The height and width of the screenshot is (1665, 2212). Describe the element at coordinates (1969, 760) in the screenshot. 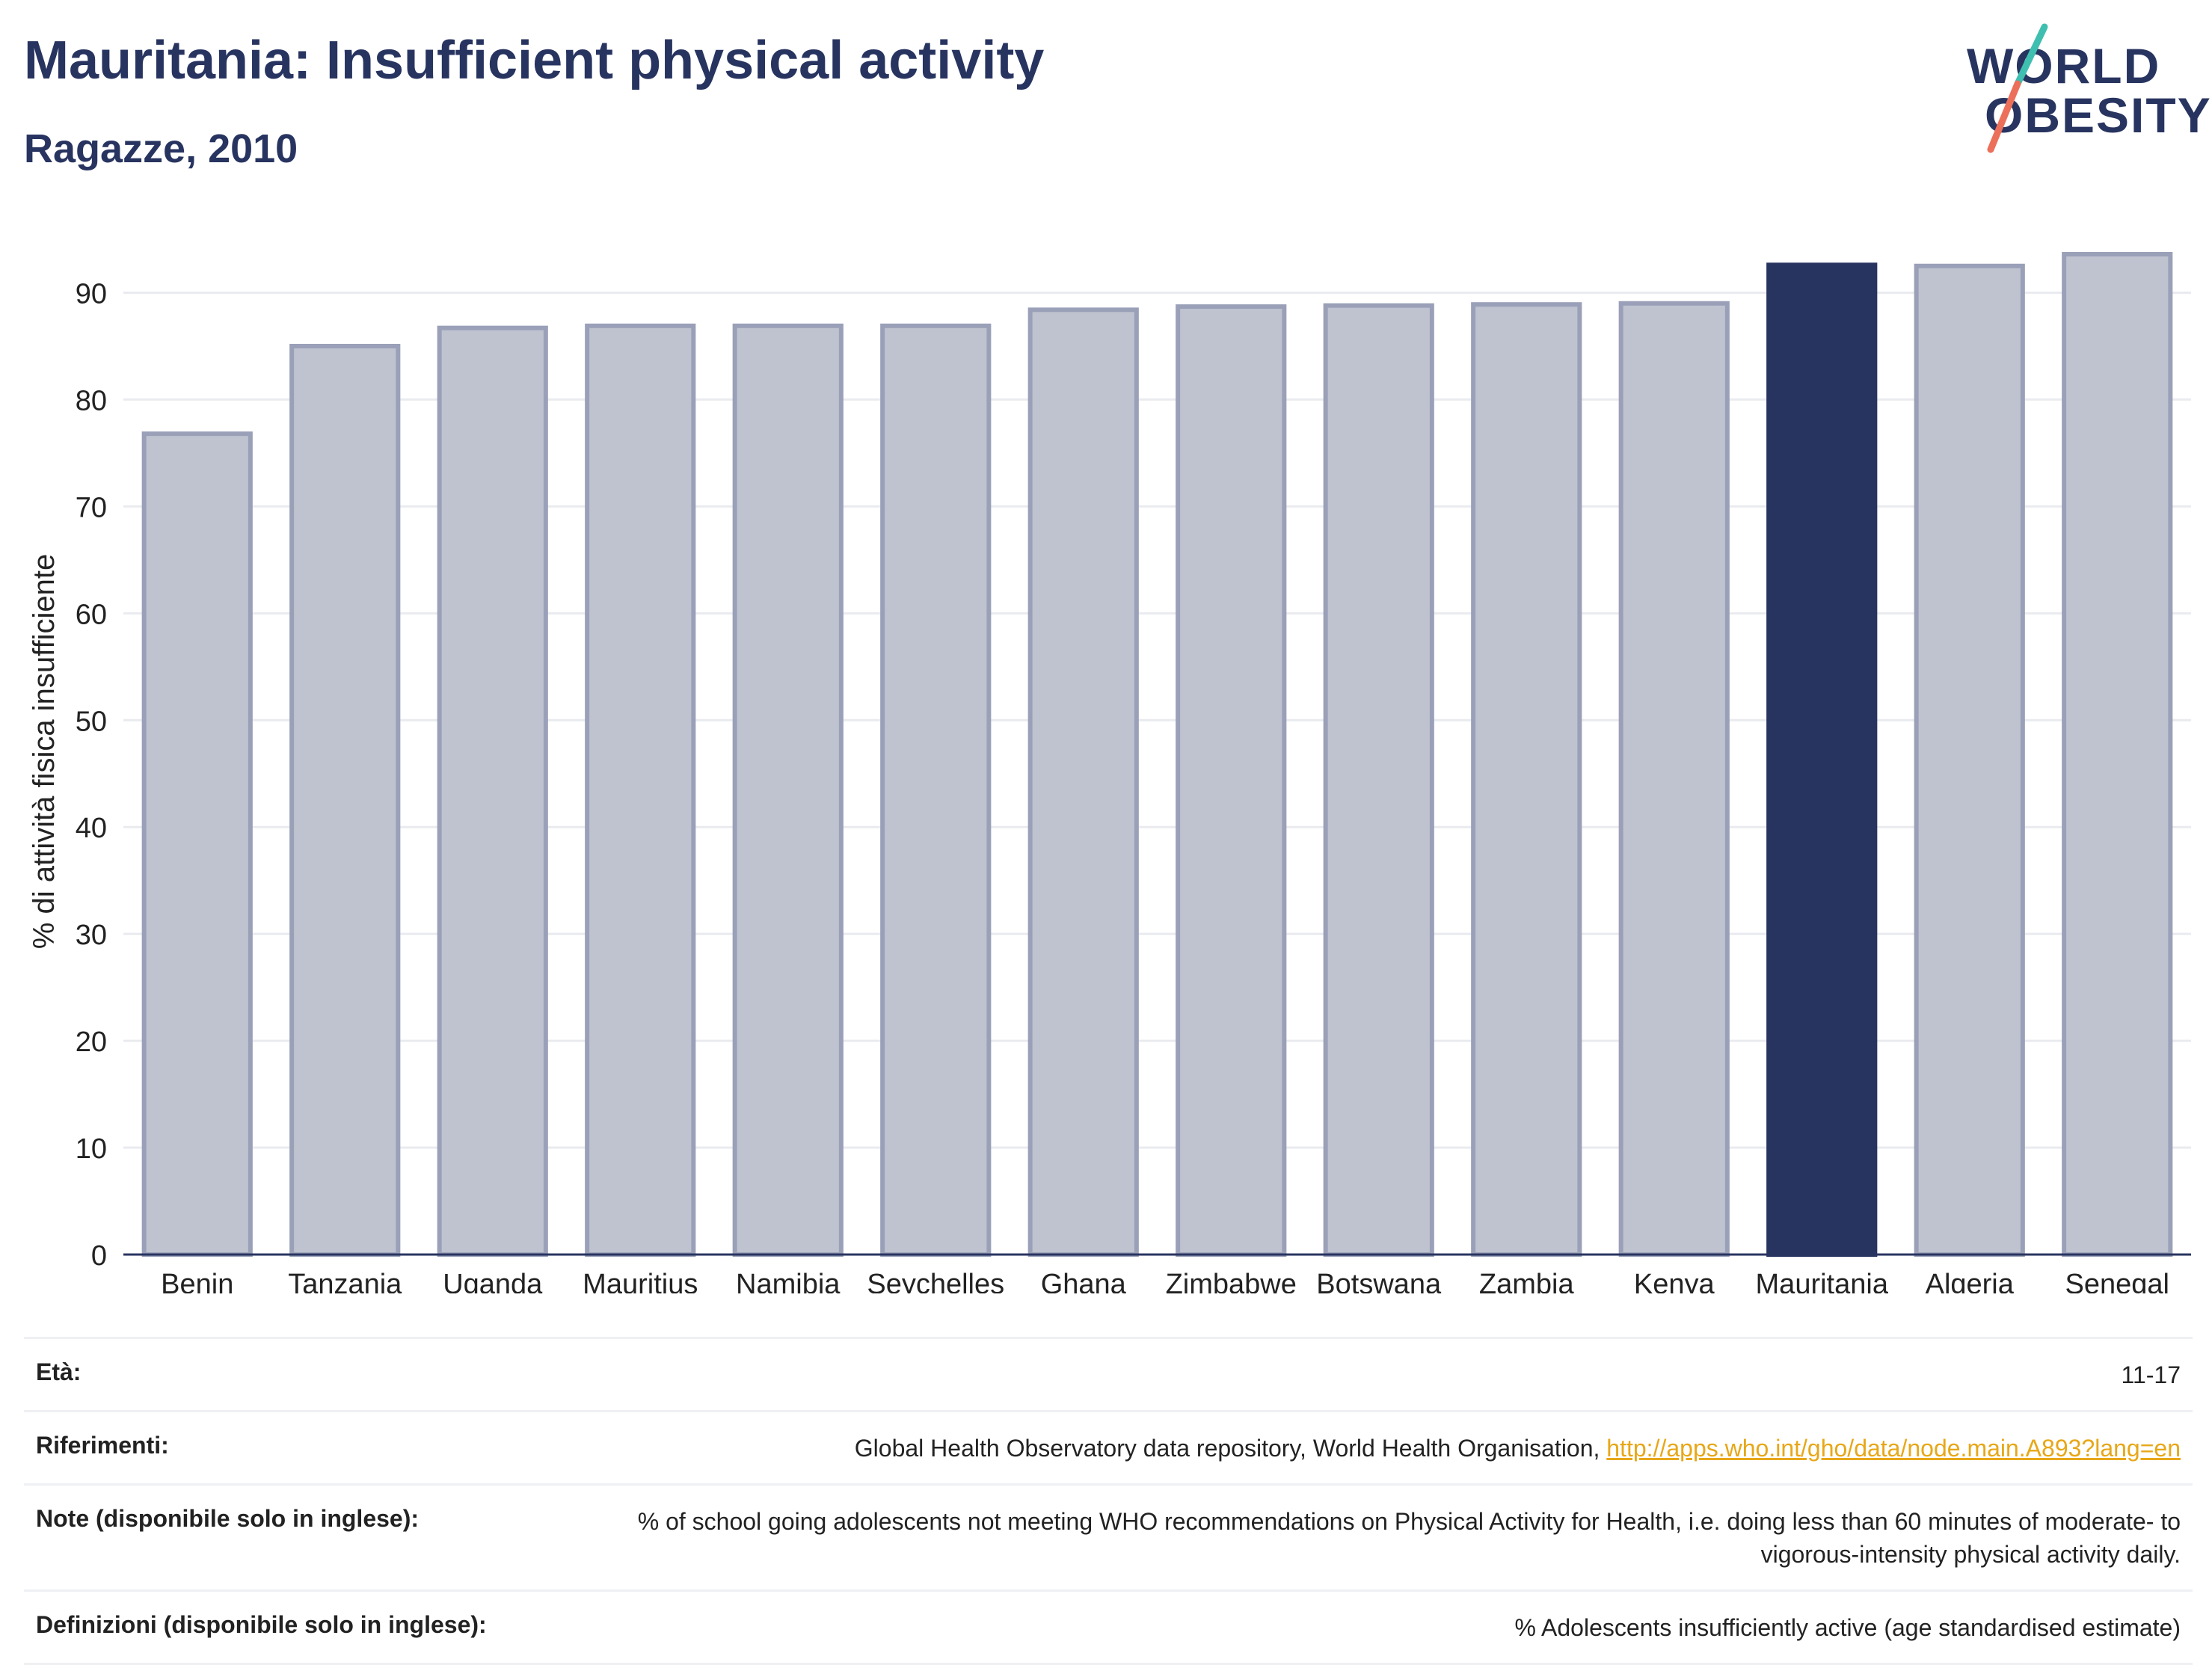

I see `bar-algeria` at that location.